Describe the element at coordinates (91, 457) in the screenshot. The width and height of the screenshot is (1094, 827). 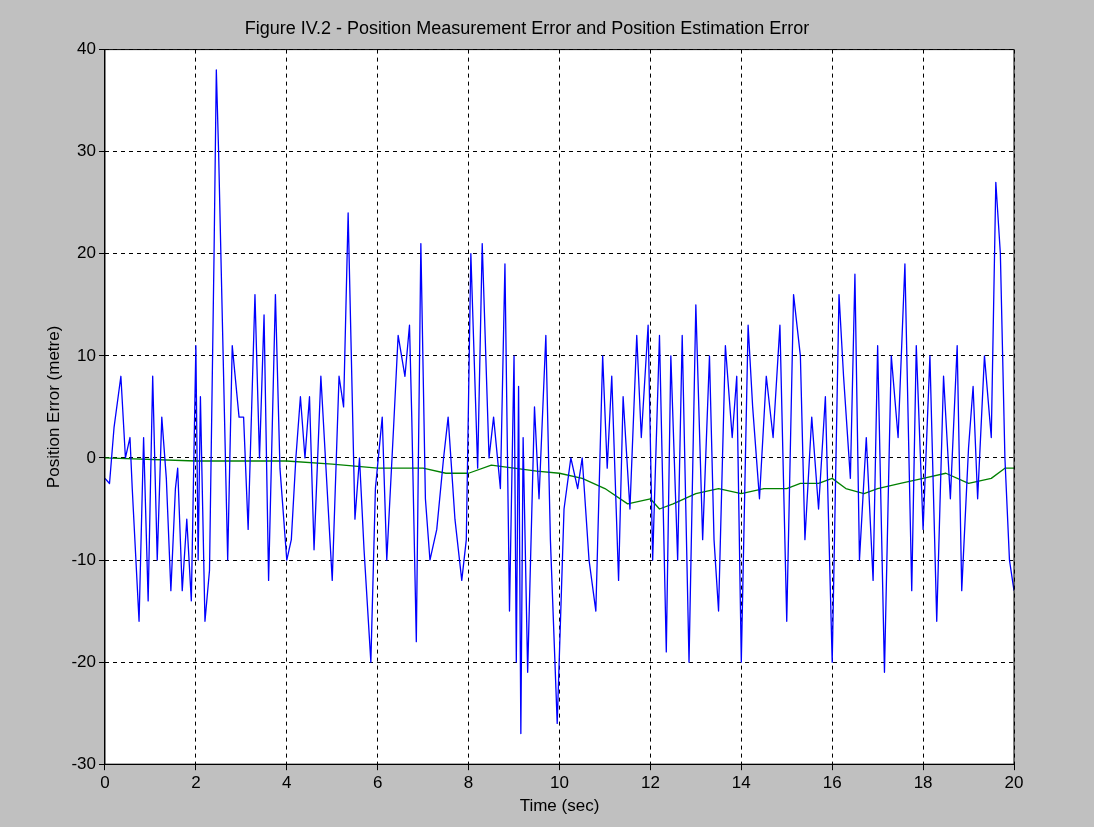
I see `y-tick-label: 0` at that location.